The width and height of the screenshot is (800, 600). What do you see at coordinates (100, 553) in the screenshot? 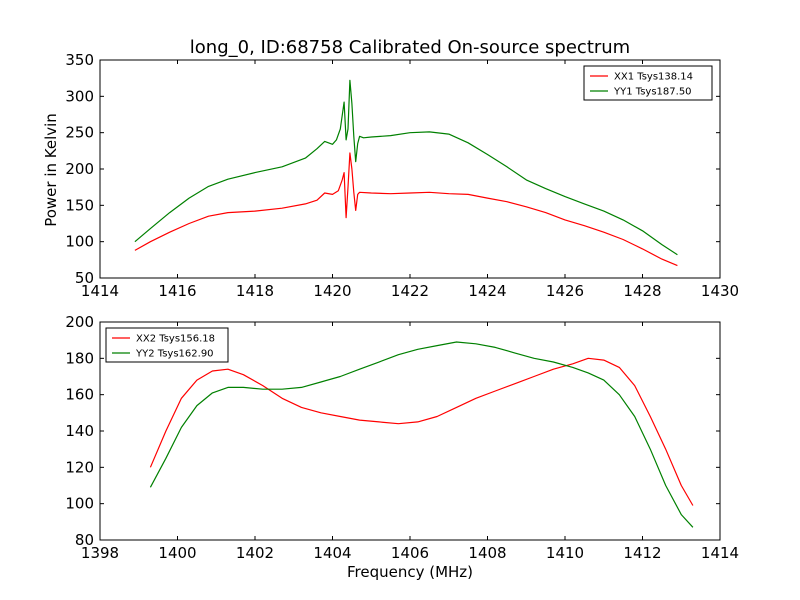
I see `x-tick-label: 1398` at bounding box center [100, 553].